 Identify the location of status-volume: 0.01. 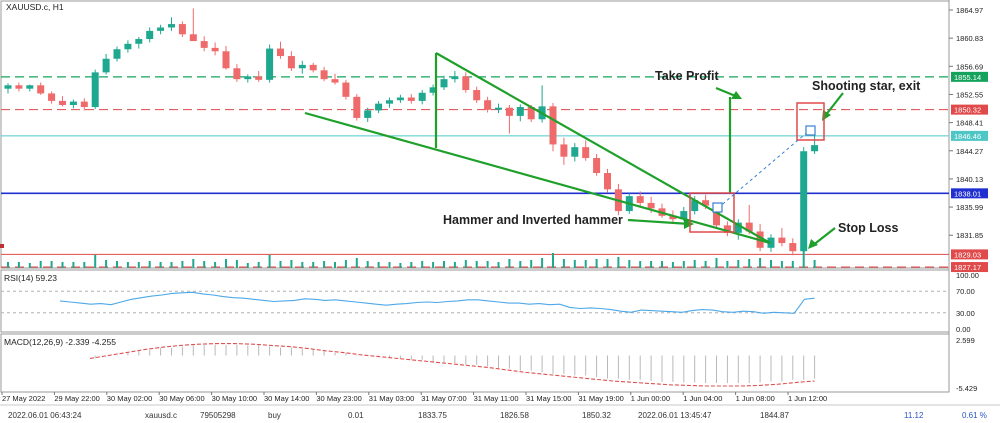
(356, 415).